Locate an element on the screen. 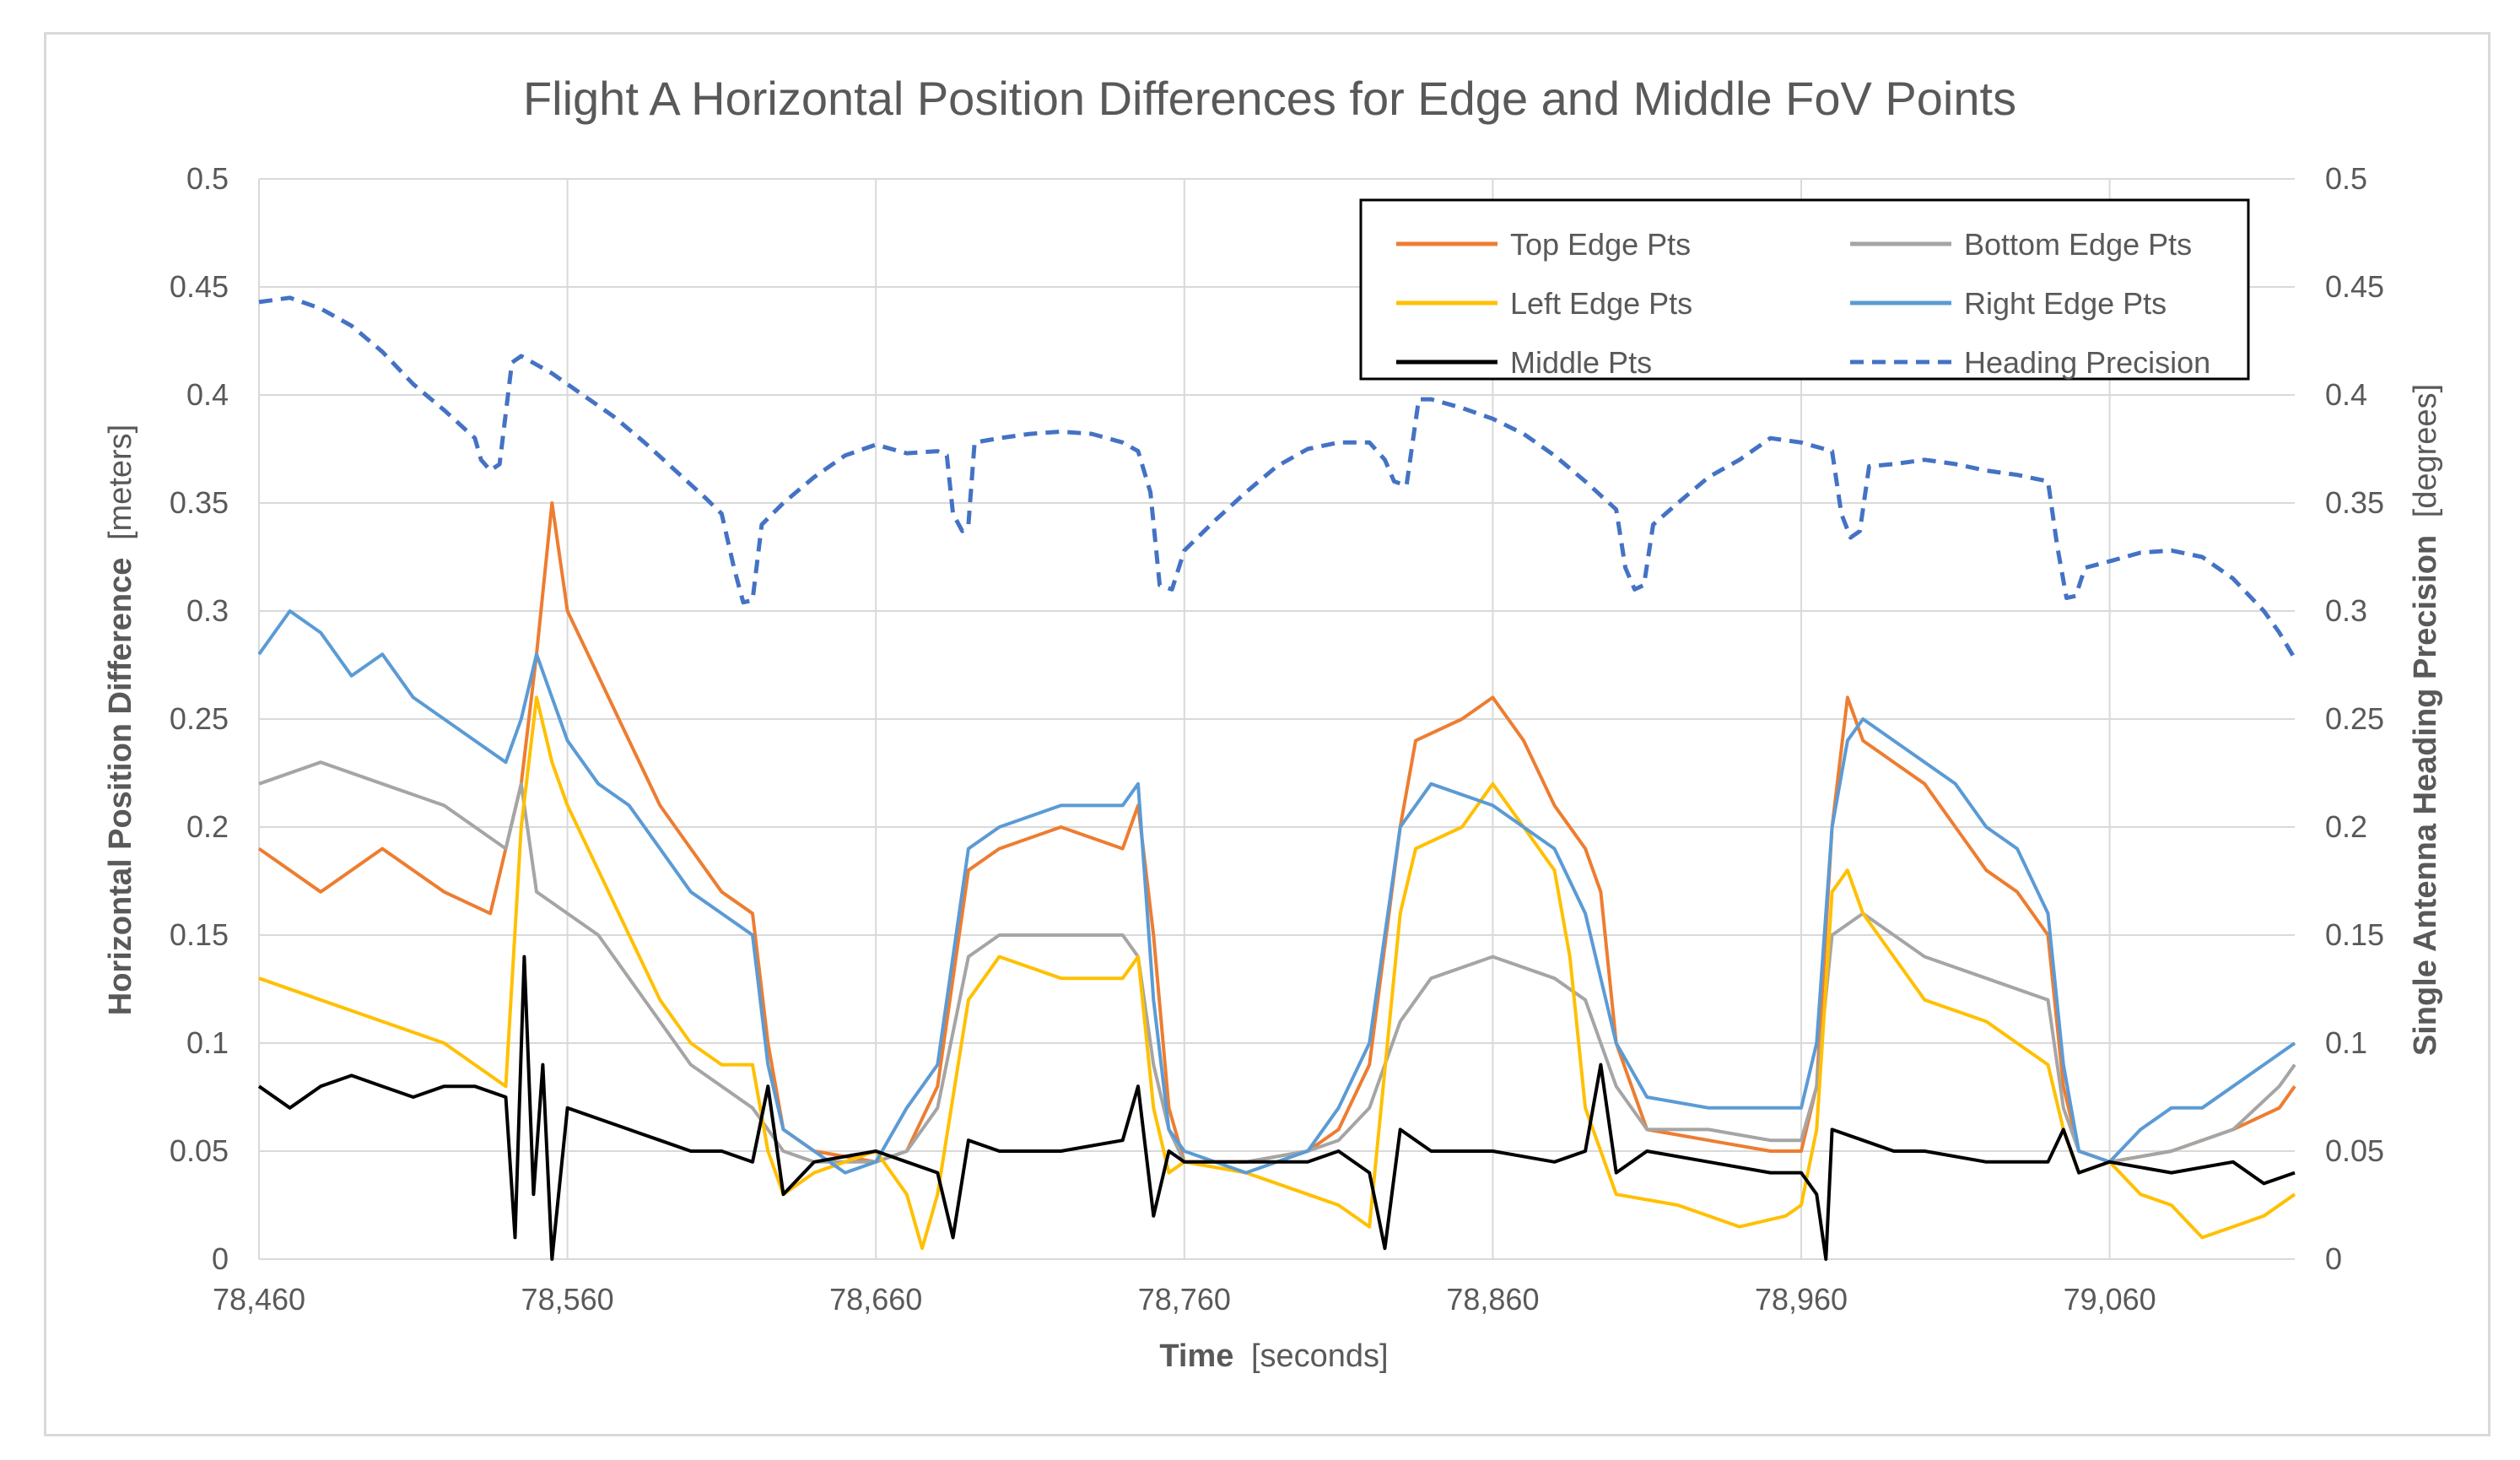 This screenshot has width=2520, height=1460. legend-label: Bottom Edge Pts is located at coordinates (2078, 245).